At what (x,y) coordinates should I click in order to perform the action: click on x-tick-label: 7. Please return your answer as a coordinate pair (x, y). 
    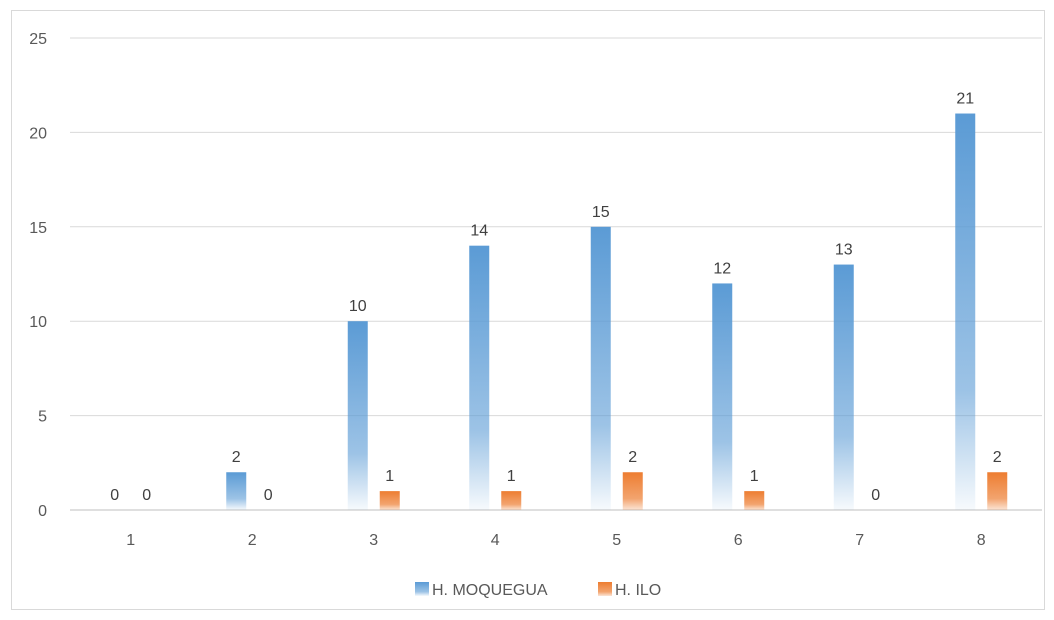
    Looking at the image, I should click on (859, 540).